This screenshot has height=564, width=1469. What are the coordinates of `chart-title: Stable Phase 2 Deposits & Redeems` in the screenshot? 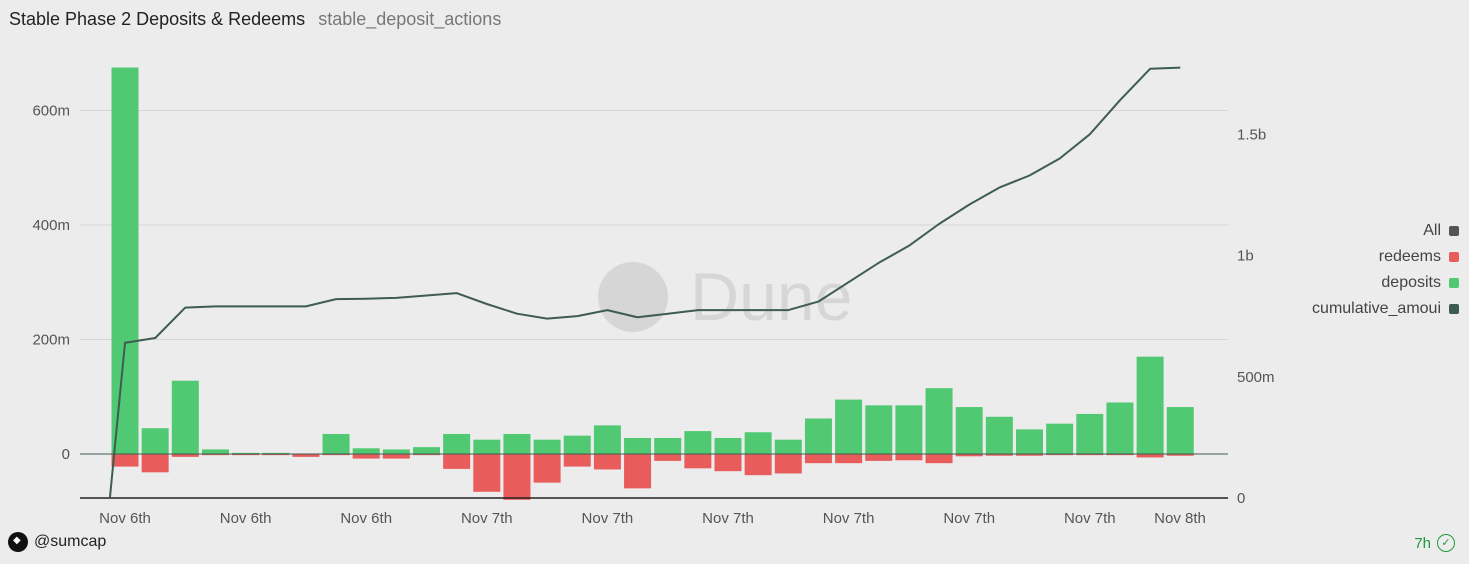 It's located at (157, 19).